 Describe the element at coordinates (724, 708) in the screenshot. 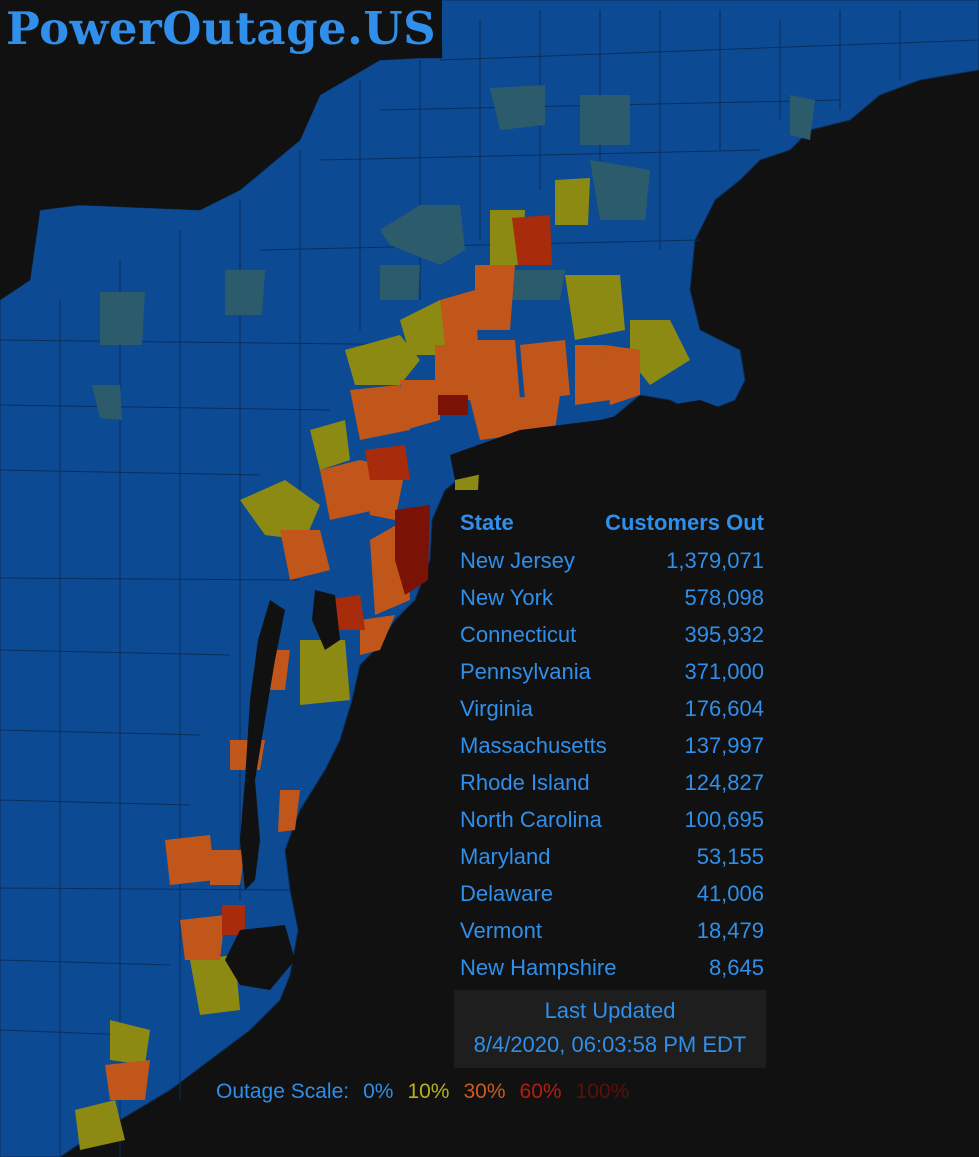

I see `row-customers-out: 176,604` at that location.